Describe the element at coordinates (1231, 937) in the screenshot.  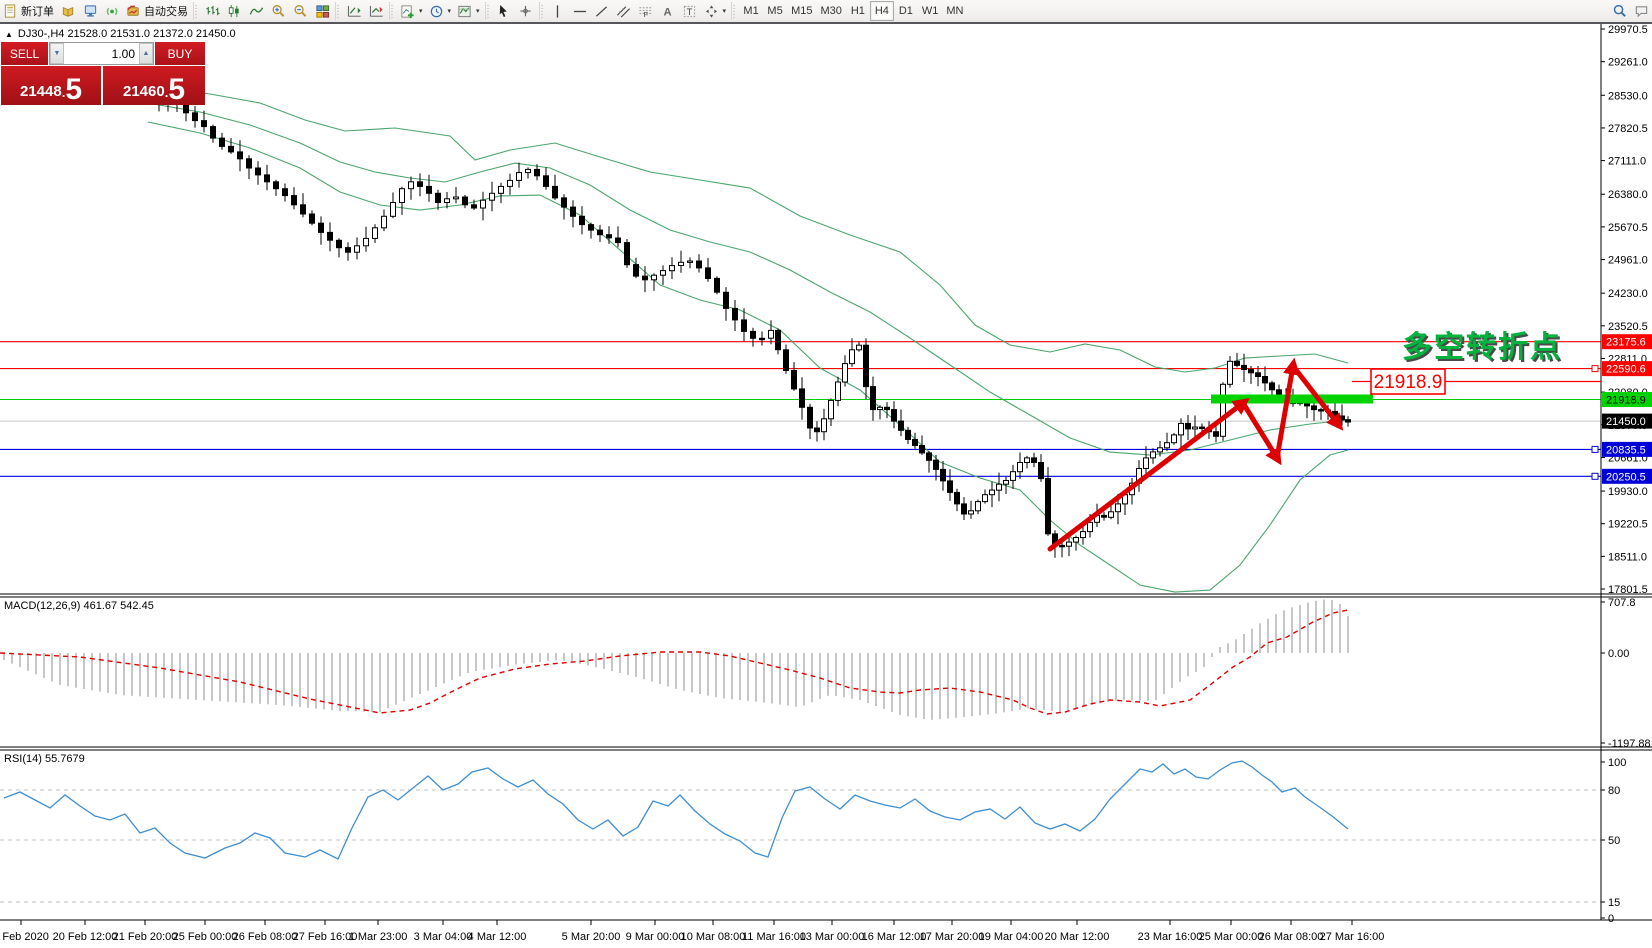
I see `time-axis-label: 25 Mar 00:00` at that location.